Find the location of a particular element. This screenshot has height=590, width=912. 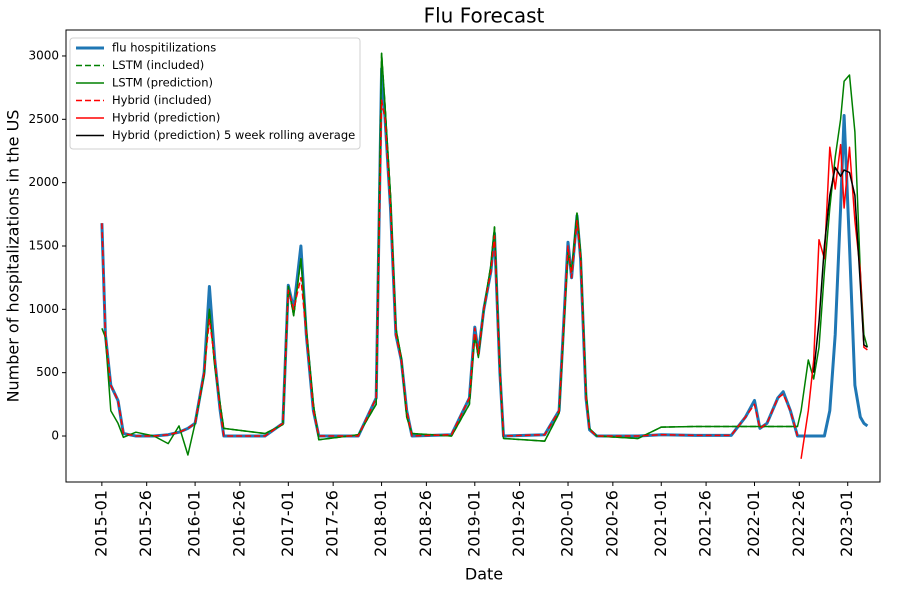

y-tick-label: 3000 is located at coordinates (43, 55).